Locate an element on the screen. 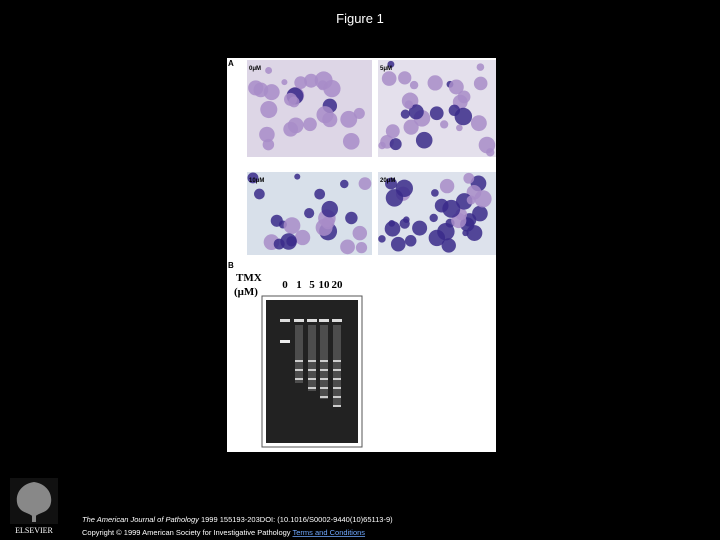 The height and width of the screenshot is (540, 720). lane-label: 0 is located at coordinates (285, 285).